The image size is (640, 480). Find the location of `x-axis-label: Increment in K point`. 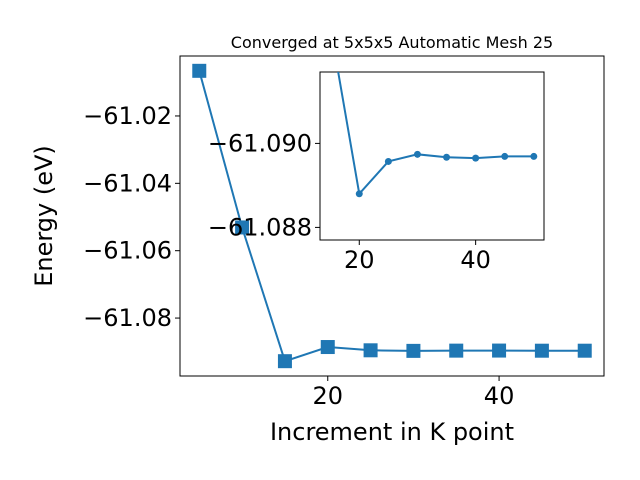

x-axis-label: Increment in K point is located at coordinates (392, 432).